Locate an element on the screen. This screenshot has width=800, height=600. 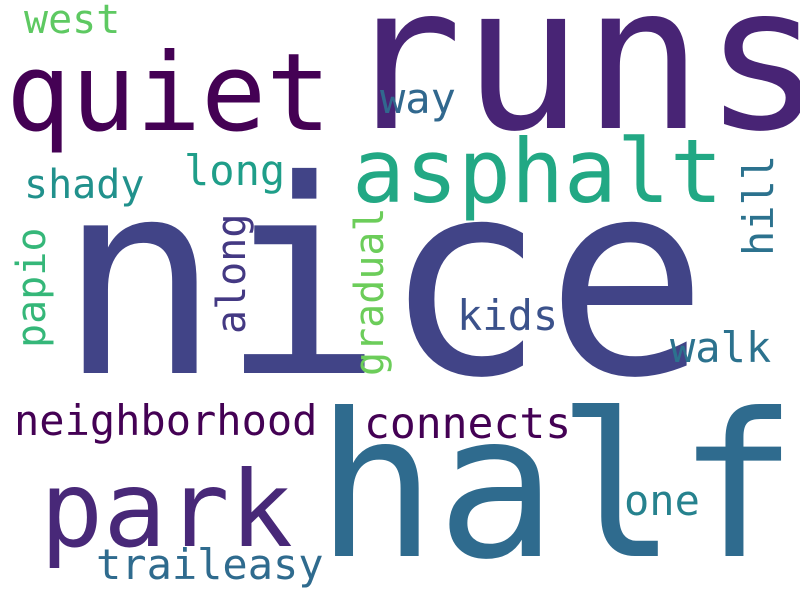
word-papio: papio is located at coordinates (32, 287).